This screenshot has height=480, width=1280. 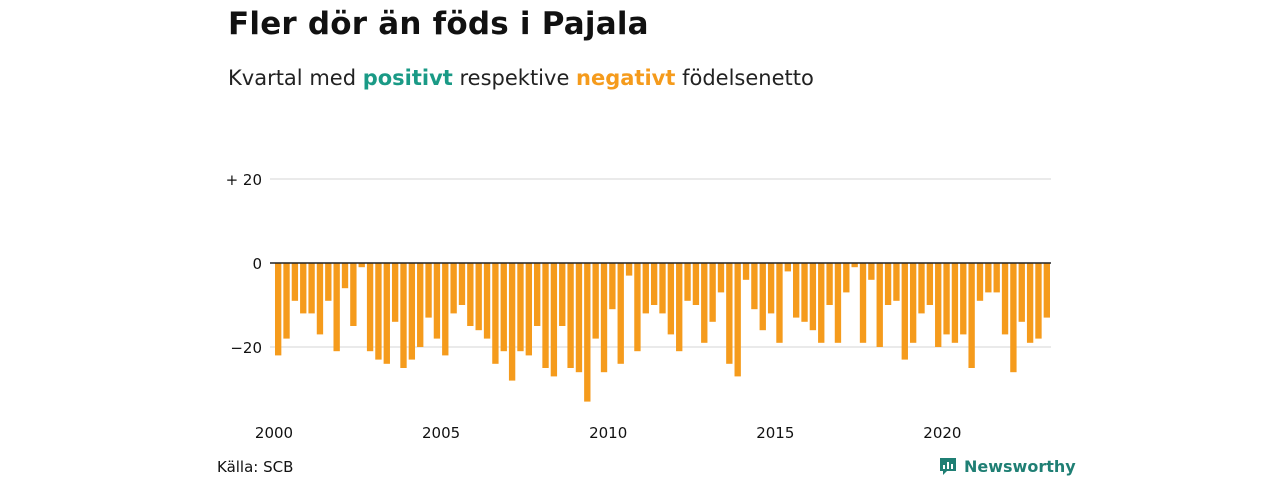 What do you see at coordinates (775, 433) in the screenshot?
I see `x-tick-label: 2015` at bounding box center [775, 433].